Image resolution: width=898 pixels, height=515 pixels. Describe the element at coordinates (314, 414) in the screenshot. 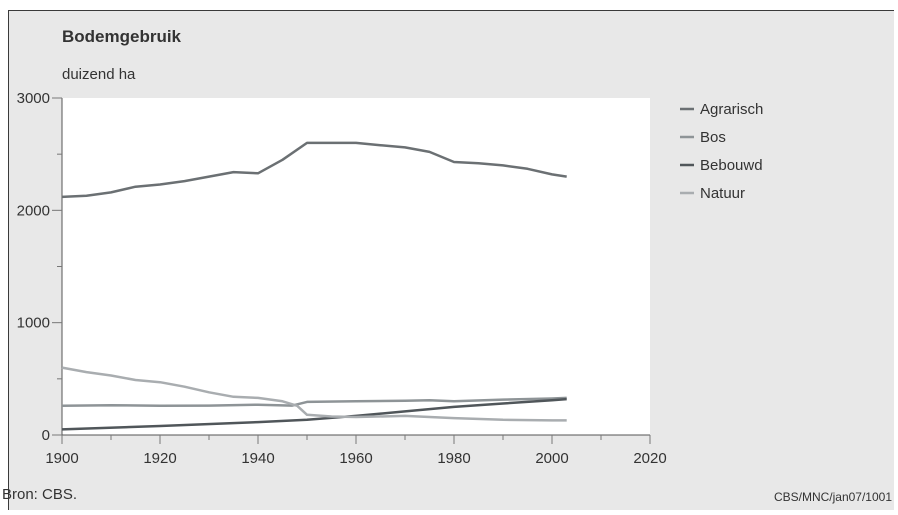

I see `series-line-bebouwd` at that location.